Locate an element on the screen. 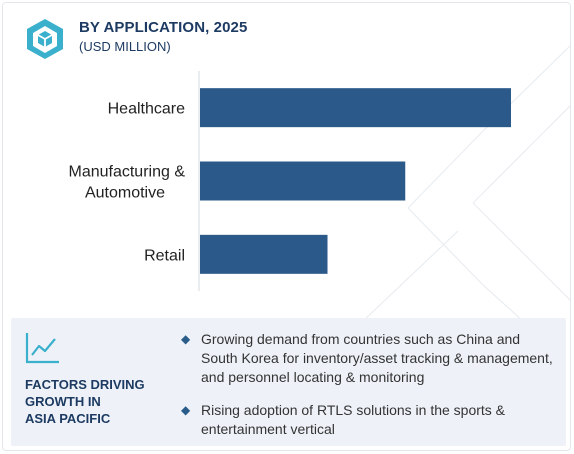  category-label-line: Healthcare is located at coordinates (146, 109).